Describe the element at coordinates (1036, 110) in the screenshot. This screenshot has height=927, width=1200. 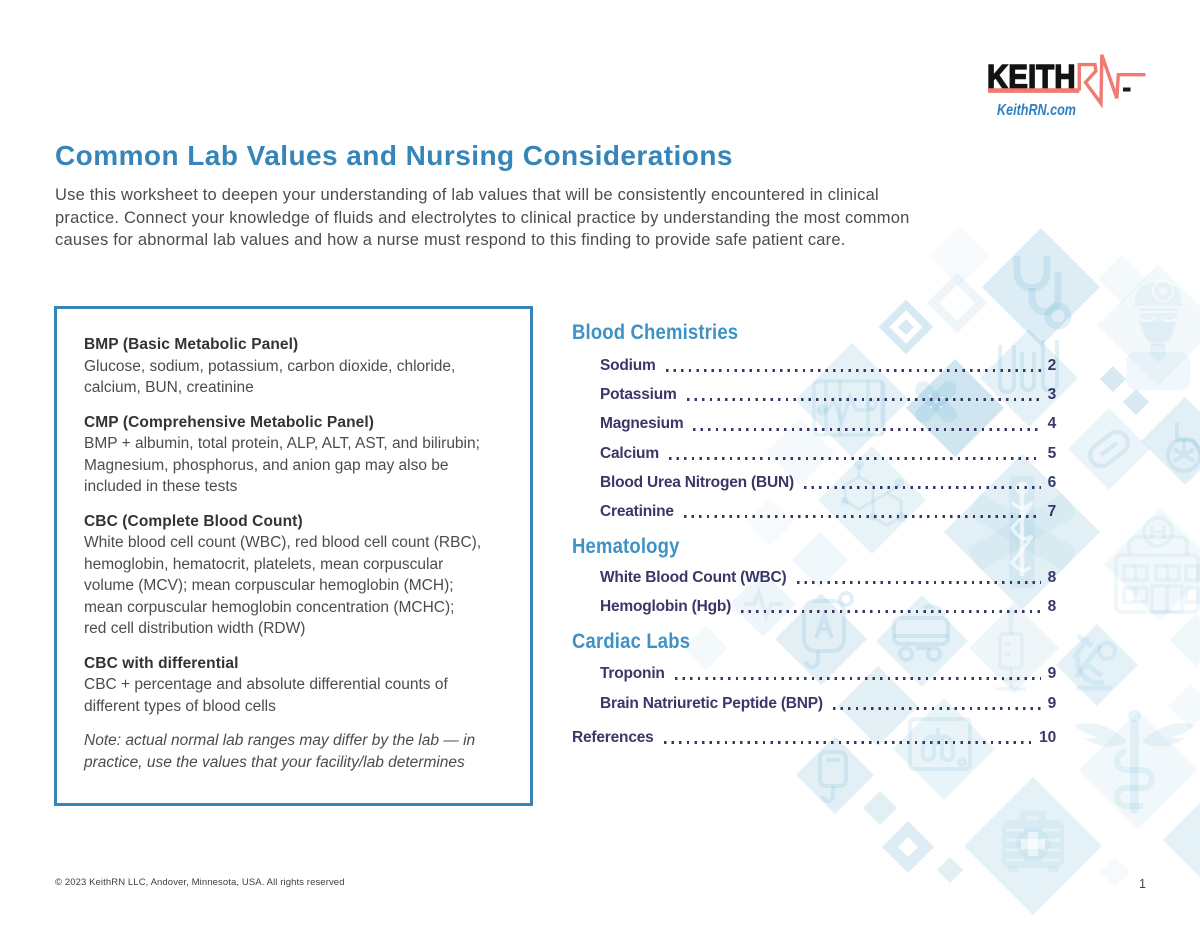
I see `svg-text: KeithRN.com` at that location.